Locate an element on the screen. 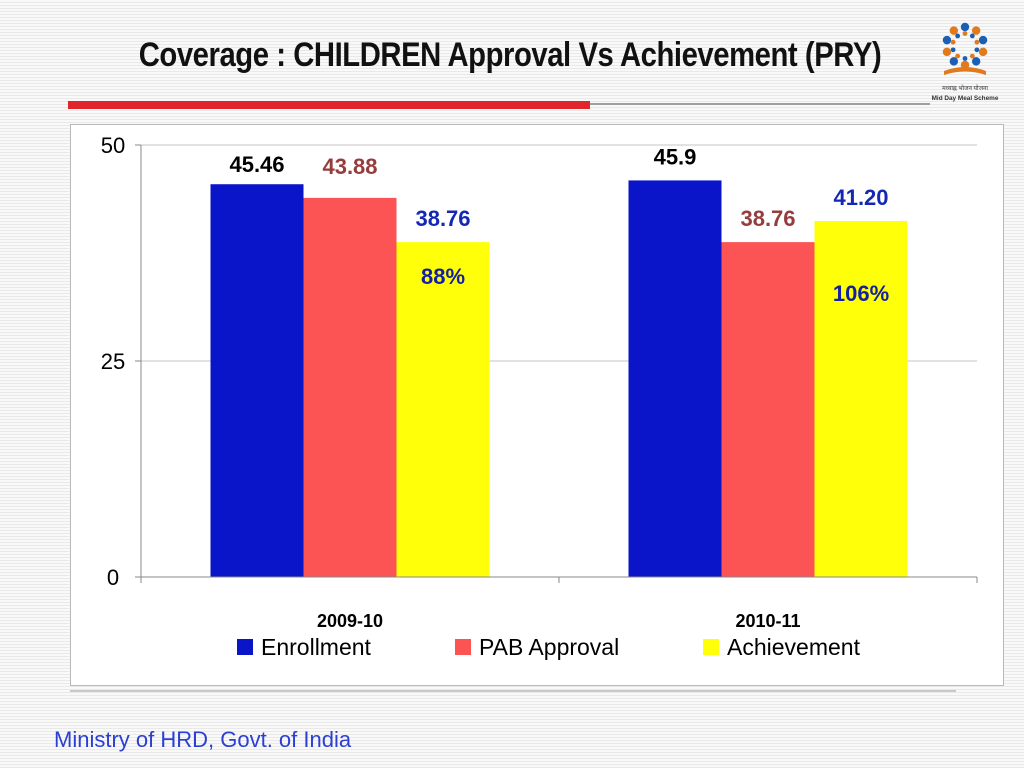 This screenshot has width=1024, height=768. logo-children-ring-icon is located at coordinates (965, 46).